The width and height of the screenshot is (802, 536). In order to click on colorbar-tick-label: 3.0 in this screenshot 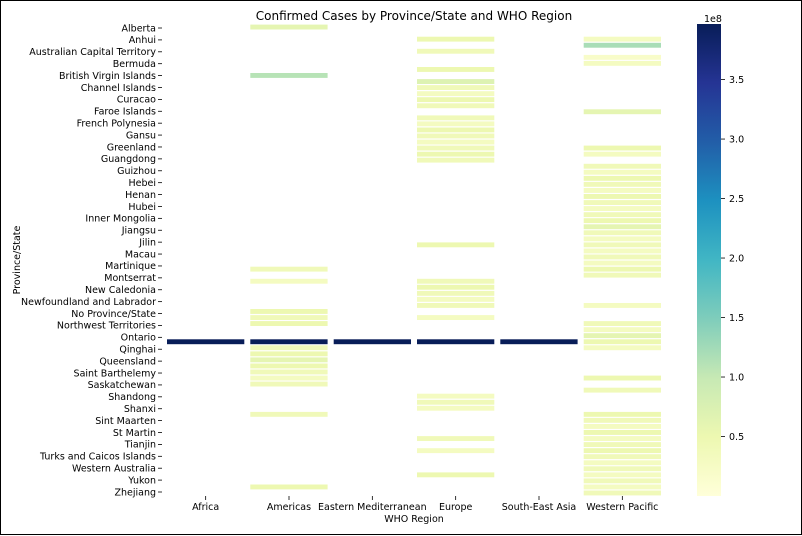, I will do `click(736, 139)`.